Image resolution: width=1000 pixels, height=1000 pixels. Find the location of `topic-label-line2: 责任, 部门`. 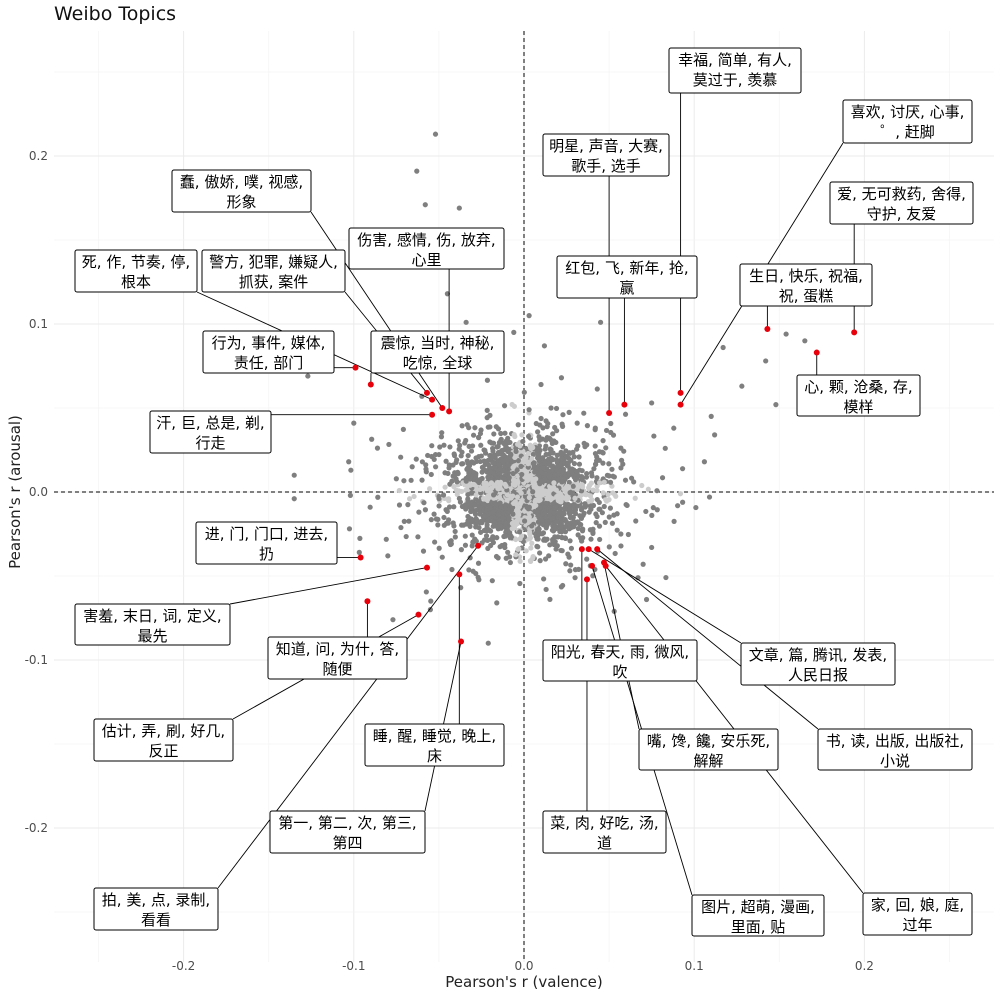

topic-label-line2: 责任, 部门 is located at coordinates (269, 363).